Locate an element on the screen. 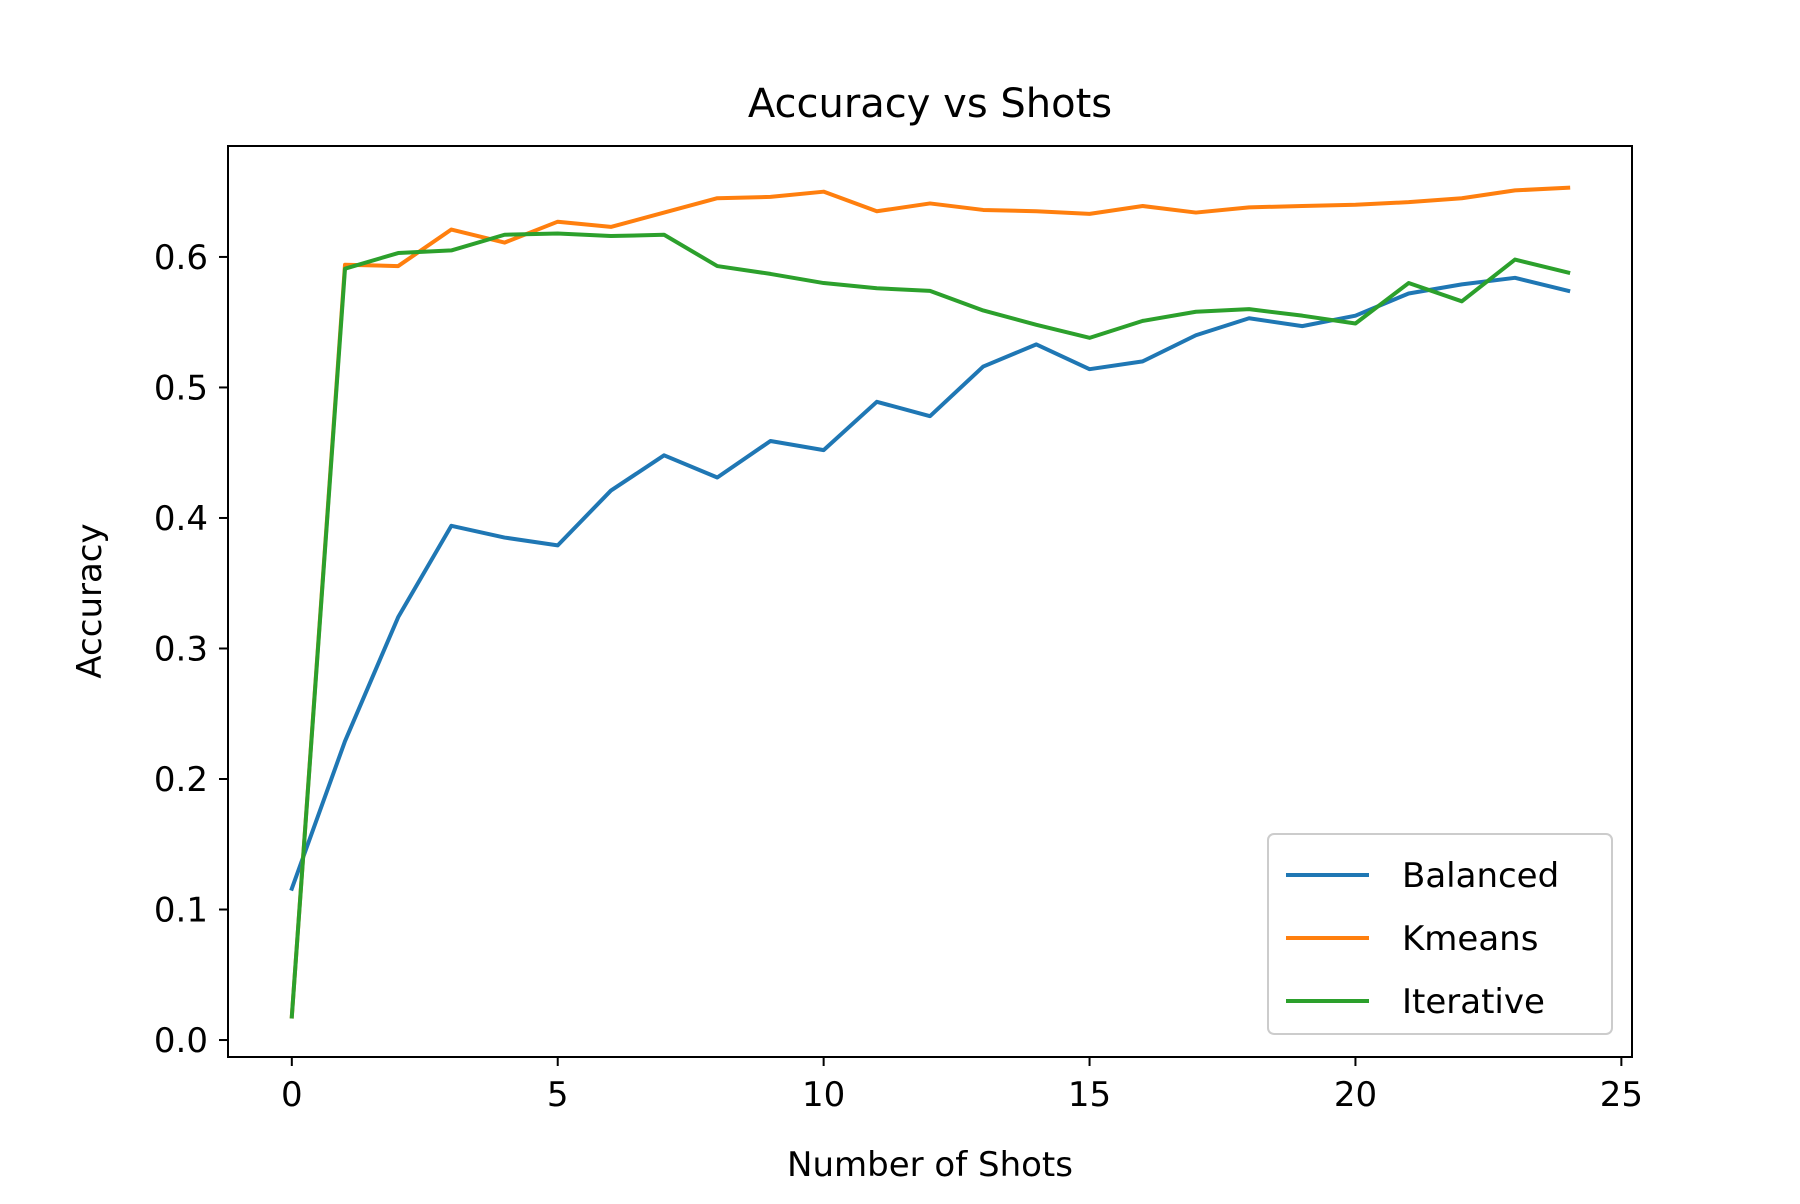  legend-items: Balanced Kmeans Iterative is located at coordinates (1422, 939).